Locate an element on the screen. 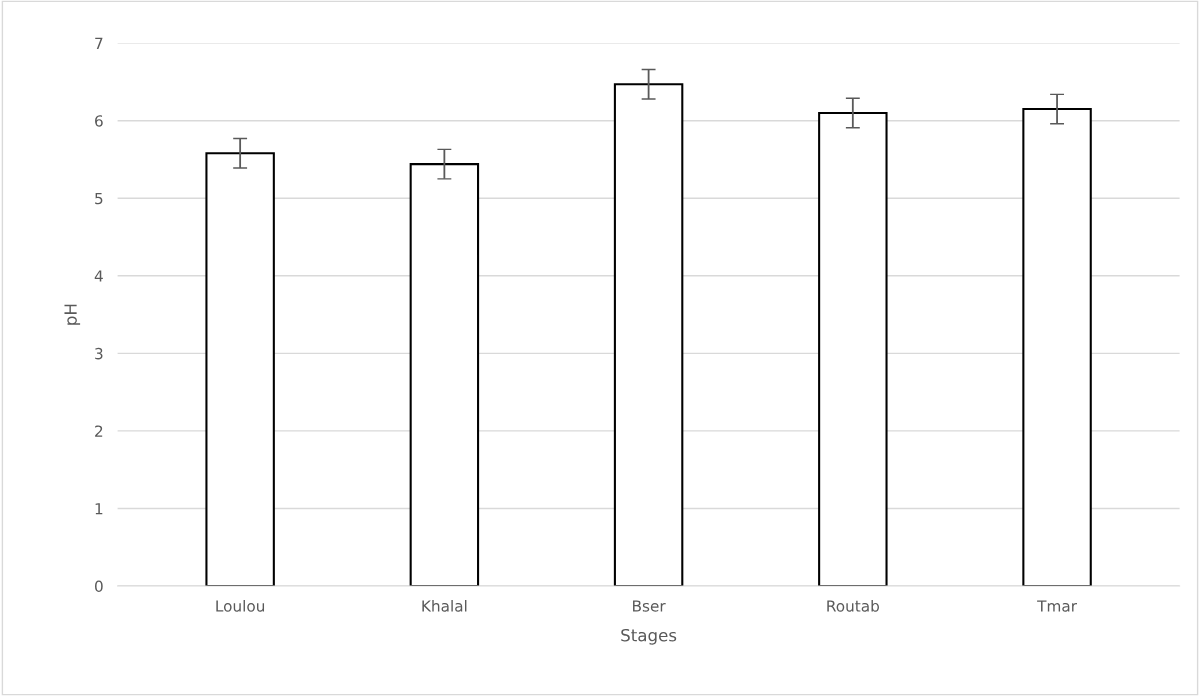  y-tick-label: 0 is located at coordinates (99, 586).